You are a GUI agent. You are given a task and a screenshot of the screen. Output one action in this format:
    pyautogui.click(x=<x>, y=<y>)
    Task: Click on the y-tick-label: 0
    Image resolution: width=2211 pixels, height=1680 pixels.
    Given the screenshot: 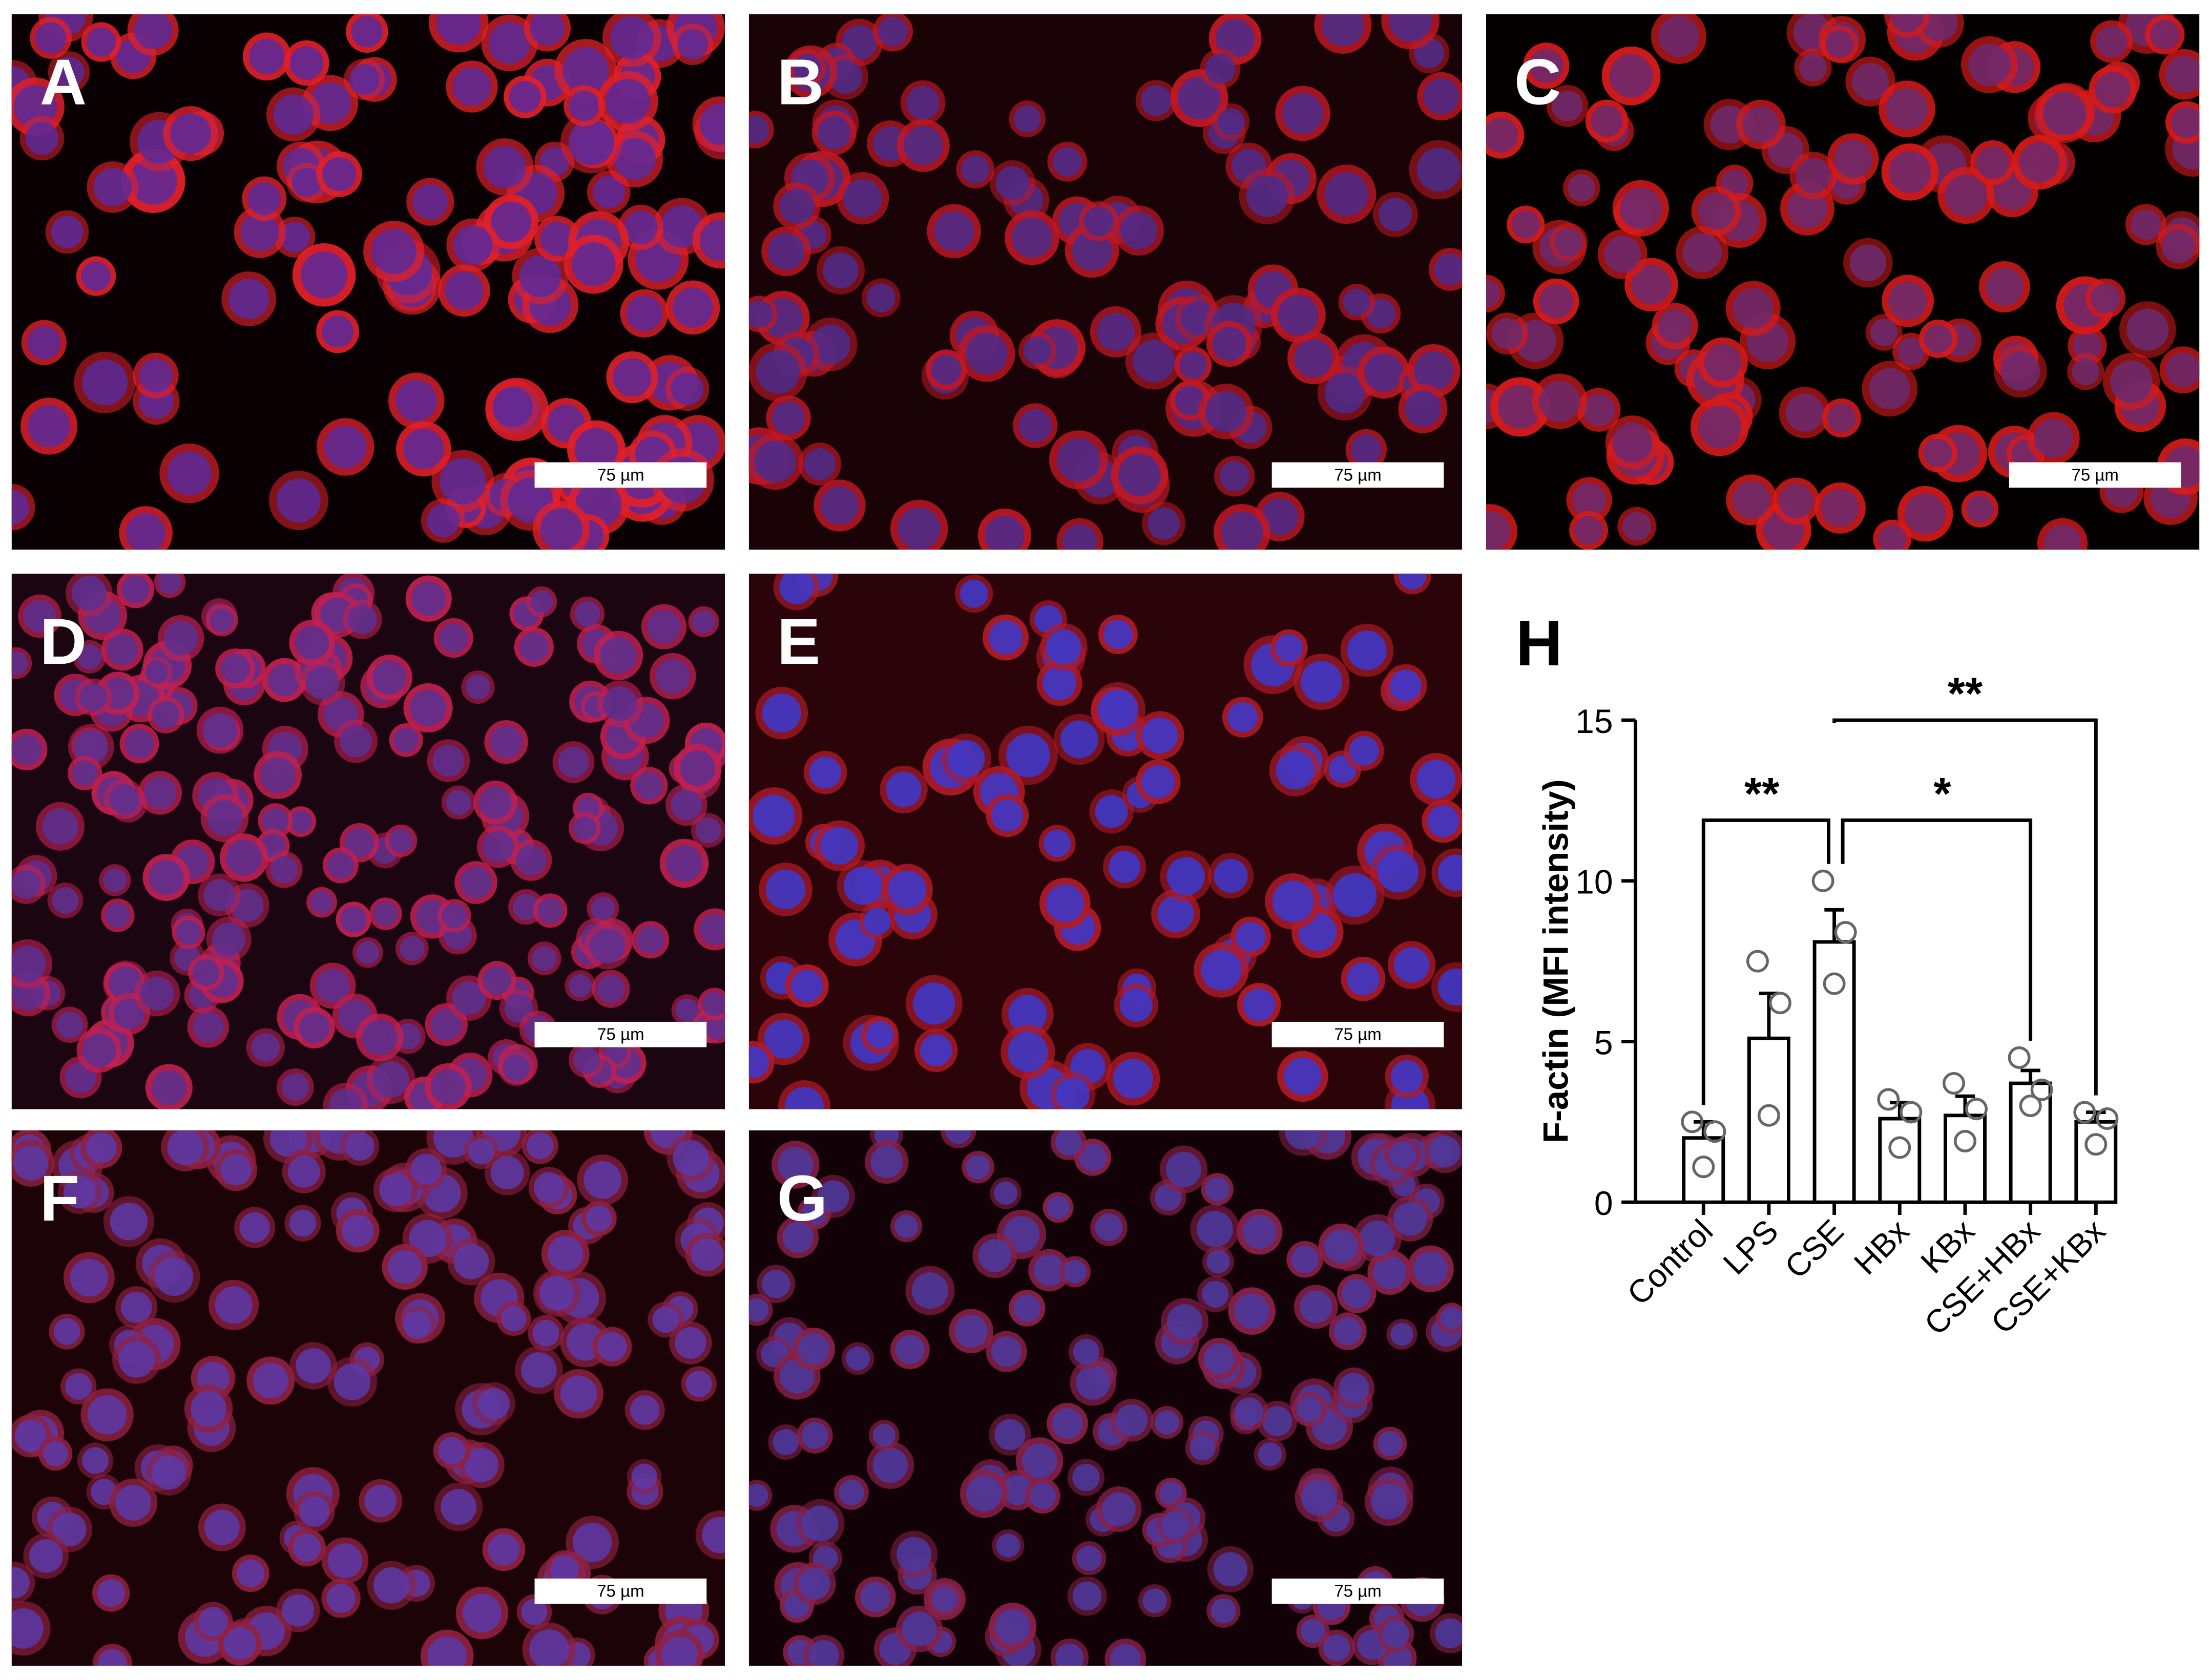 What is the action you would take?
    pyautogui.click(x=1603, y=1203)
    